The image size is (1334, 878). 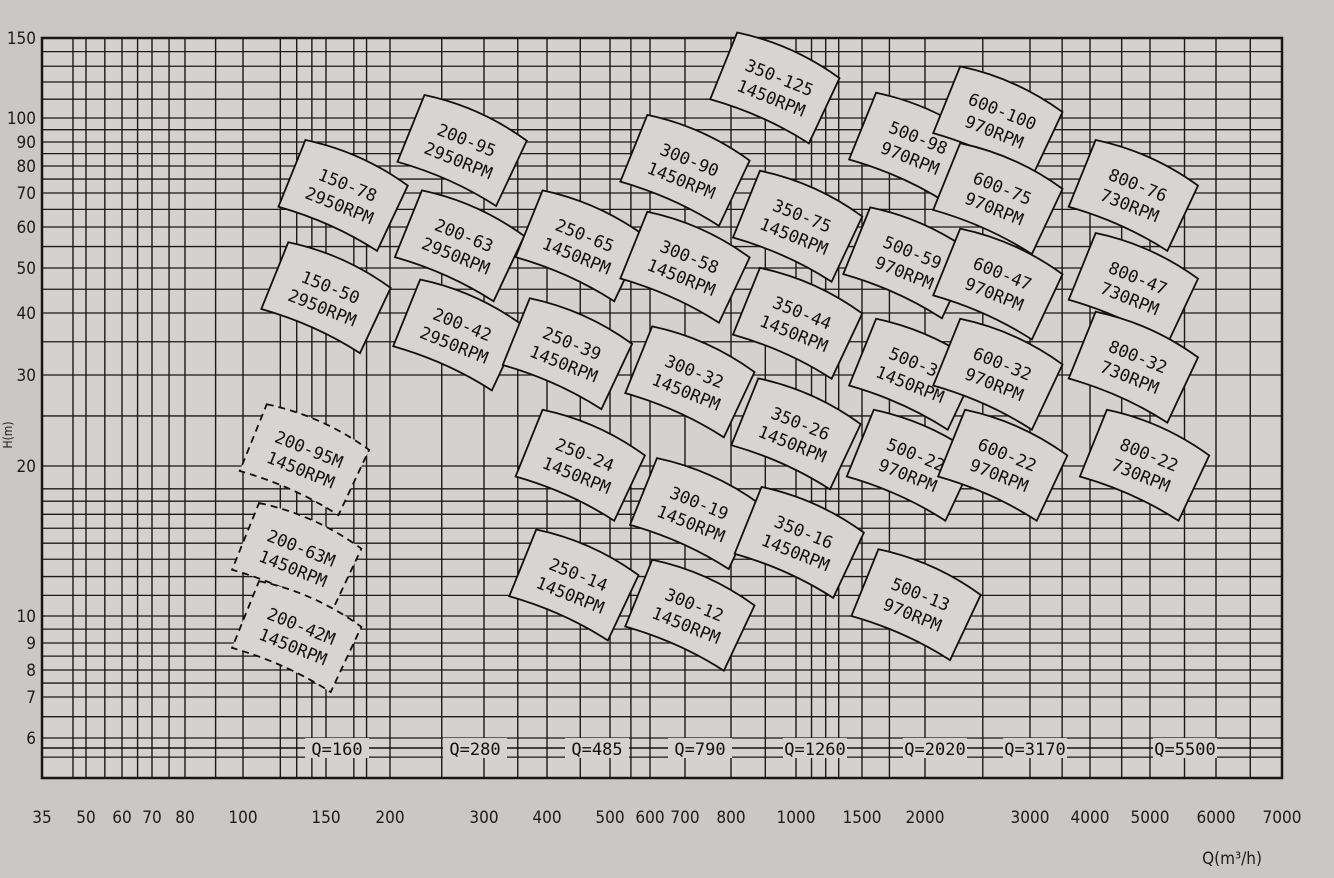 What do you see at coordinates (325, 818) in the screenshot?
I see `x-tick-label: 150` at bounding box center [325, 818].